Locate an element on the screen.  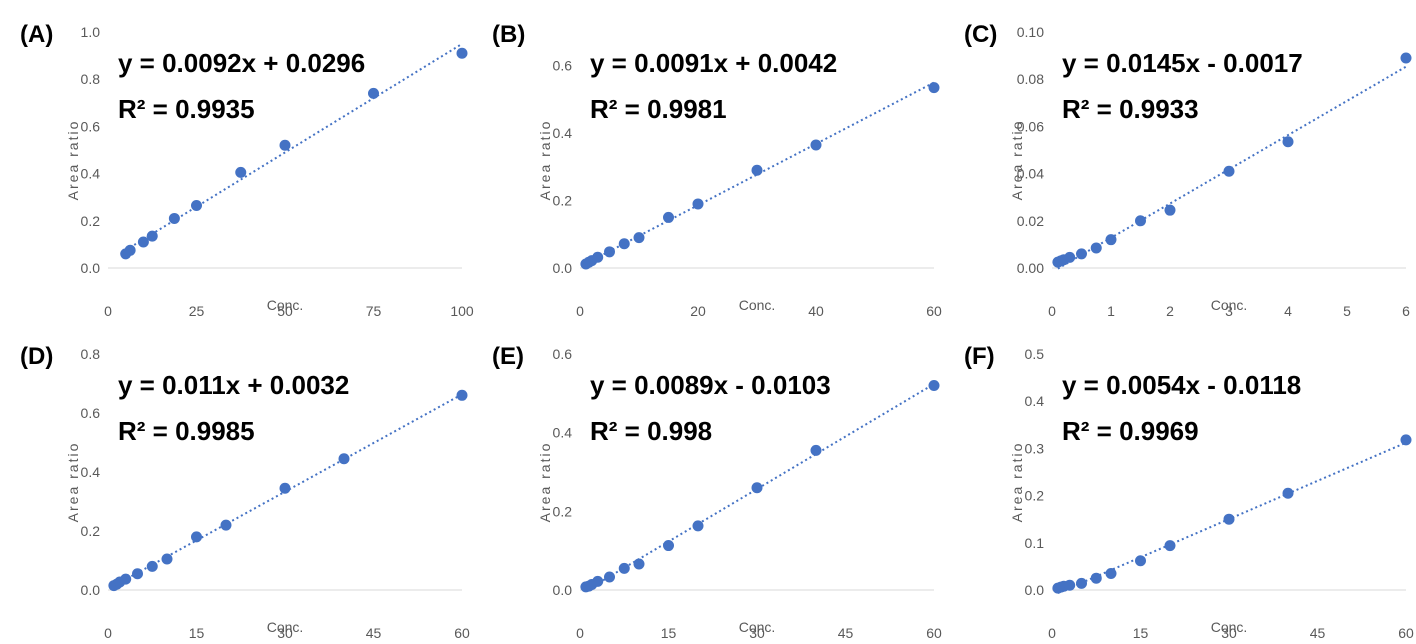
y-tick-label: 1.0 is located at coordinates (91, 32).